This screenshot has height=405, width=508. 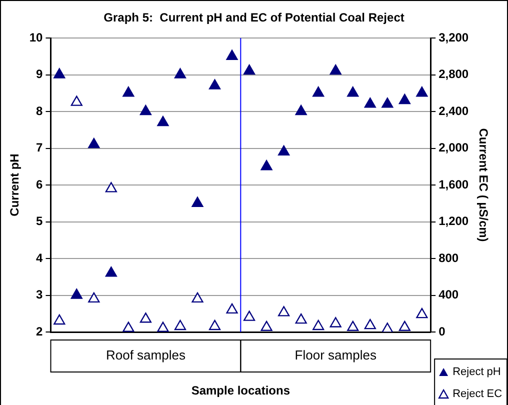 I want to click on y2-tick-label: 2,400, so click(x=453, y=111).